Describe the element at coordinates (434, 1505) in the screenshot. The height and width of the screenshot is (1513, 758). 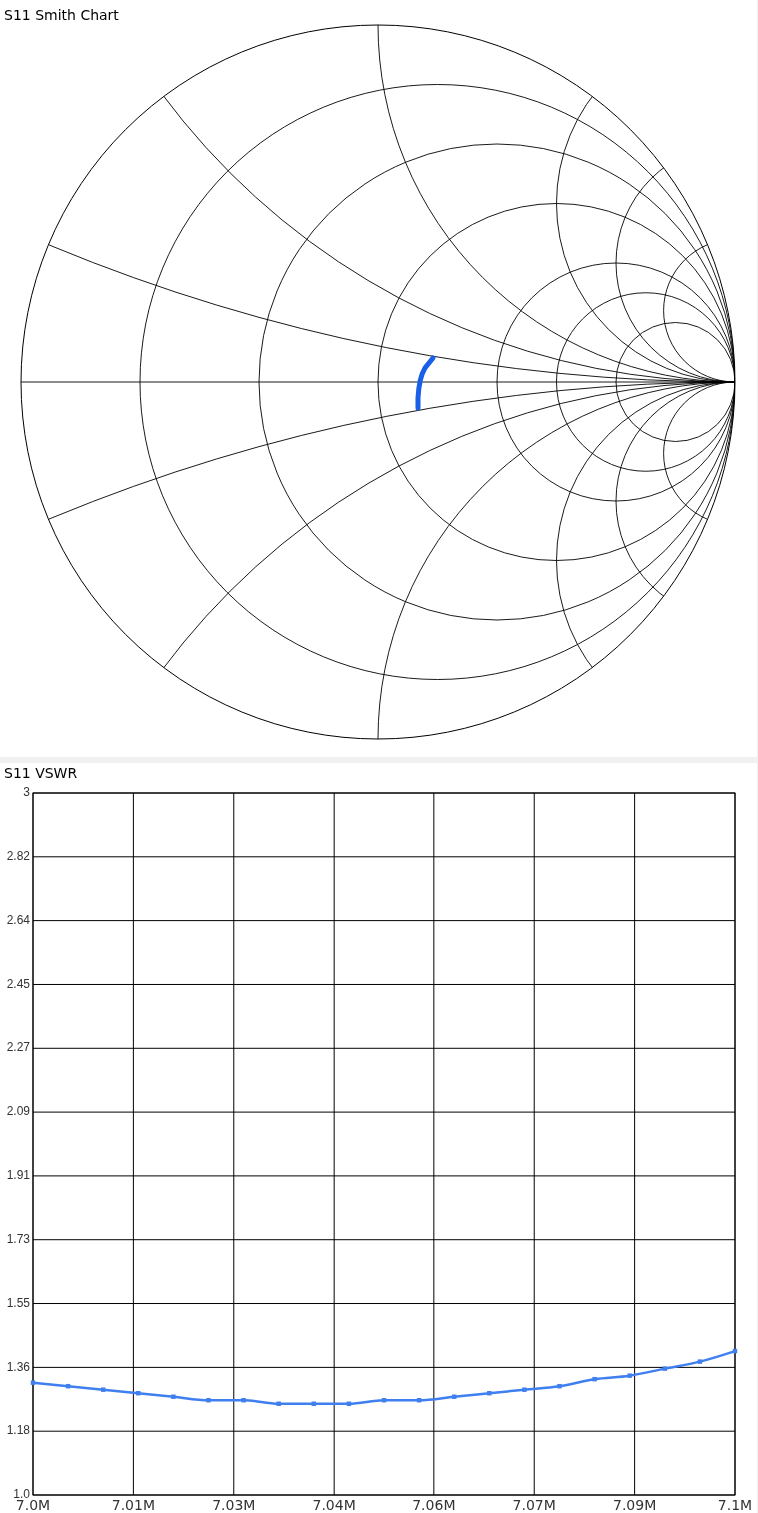
I see `x-tick-label: 7.06M` at that location.